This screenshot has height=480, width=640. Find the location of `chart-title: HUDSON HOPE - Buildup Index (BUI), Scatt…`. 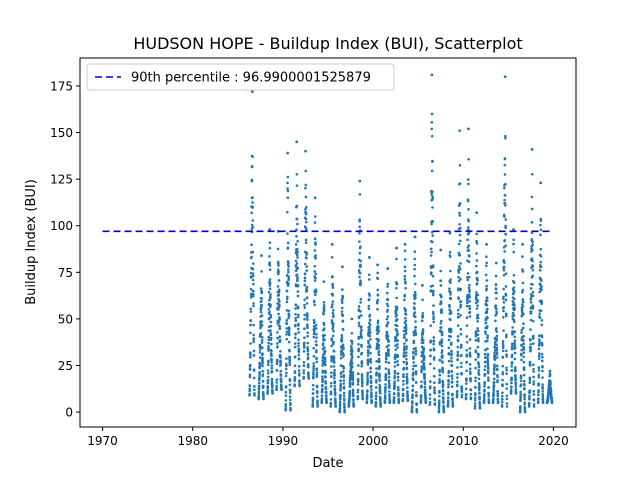

chart-title: HUDSON HOPE - Buildup Index (BUI), Scatt… is located at coordinates (327, 43).